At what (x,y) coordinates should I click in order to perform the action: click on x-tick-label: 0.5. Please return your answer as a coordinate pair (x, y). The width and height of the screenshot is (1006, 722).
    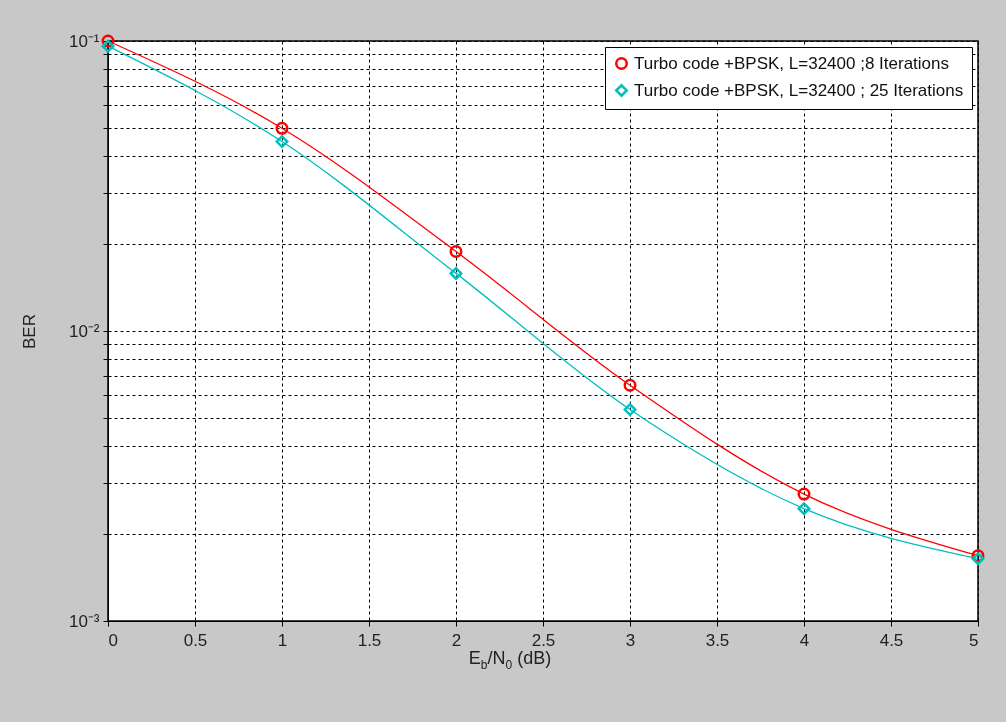
    Looking at the image, I should click on (195, 640).